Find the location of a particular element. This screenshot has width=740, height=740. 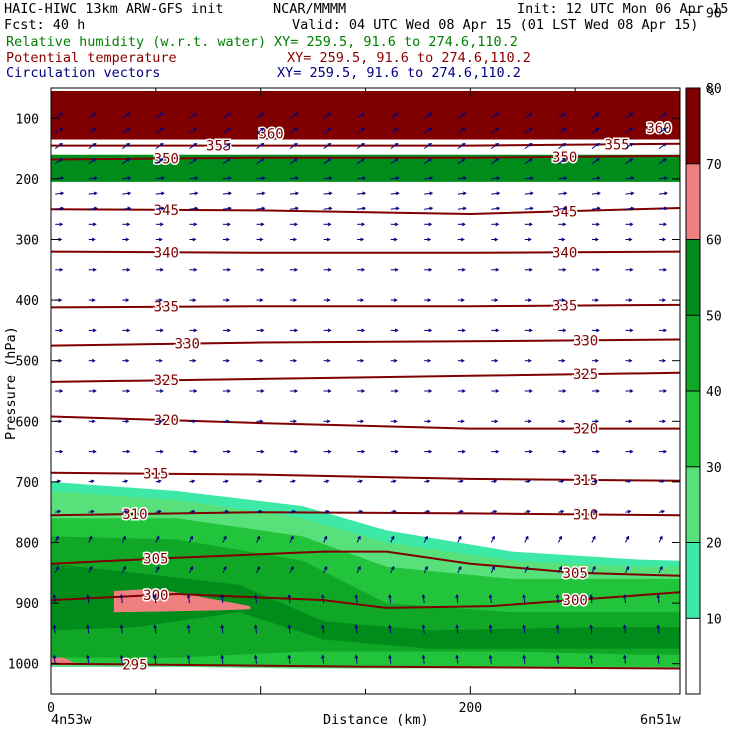

theta-contour-label: 320 is located at coordinates (166, 421).